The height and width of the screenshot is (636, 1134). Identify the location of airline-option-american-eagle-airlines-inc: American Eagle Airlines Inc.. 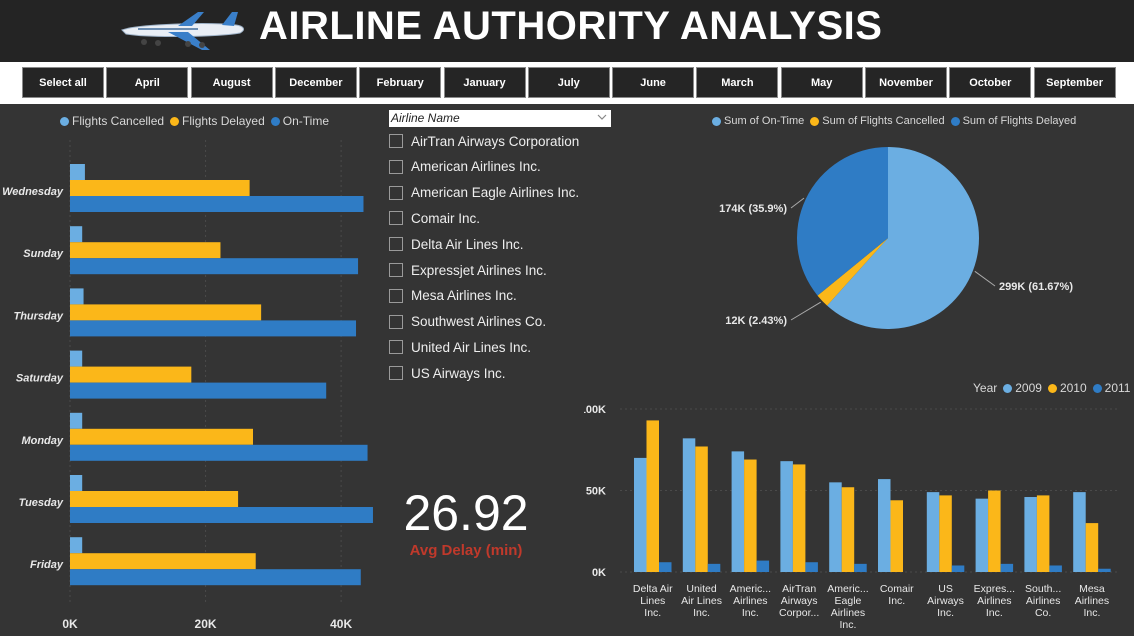
(484, 193).